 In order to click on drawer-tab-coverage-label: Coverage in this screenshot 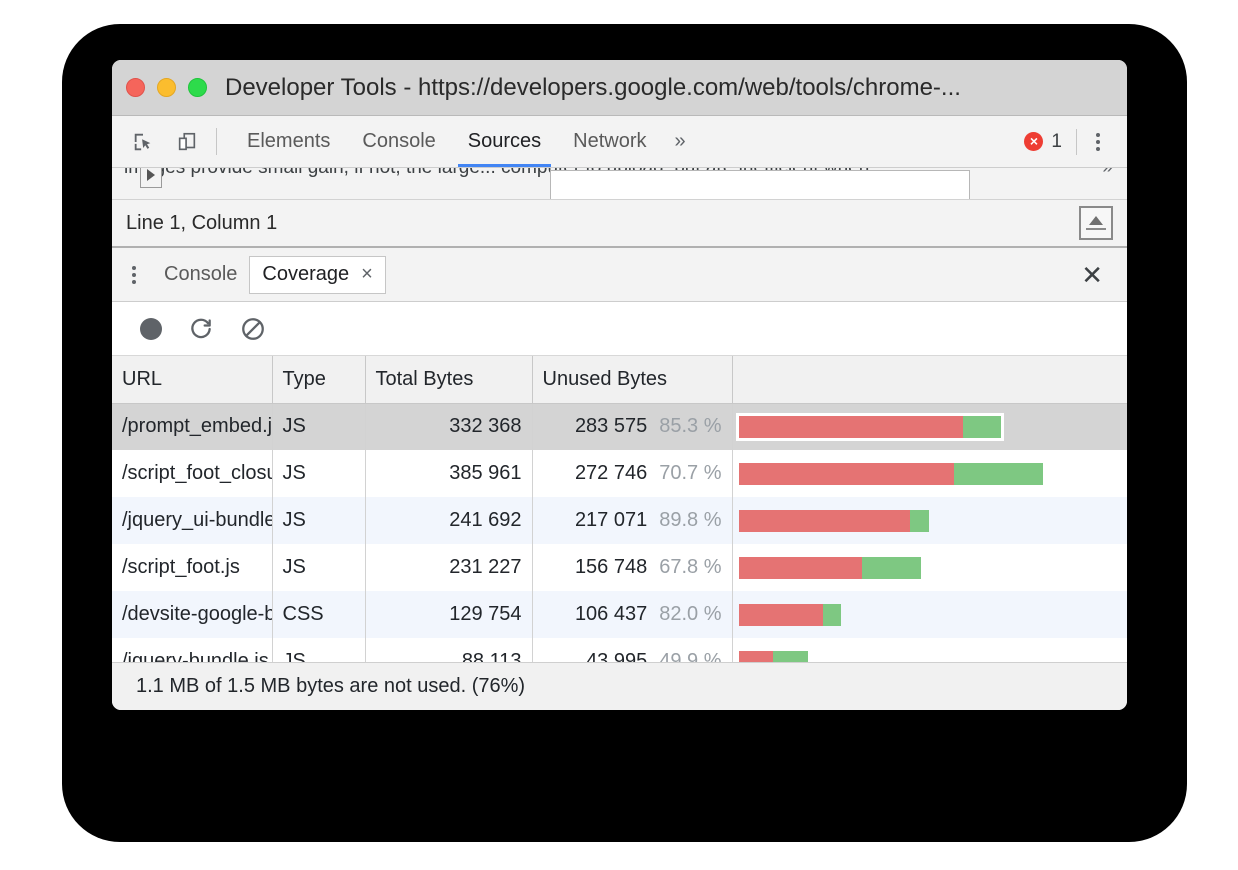, I will do `click(306, 274)`.